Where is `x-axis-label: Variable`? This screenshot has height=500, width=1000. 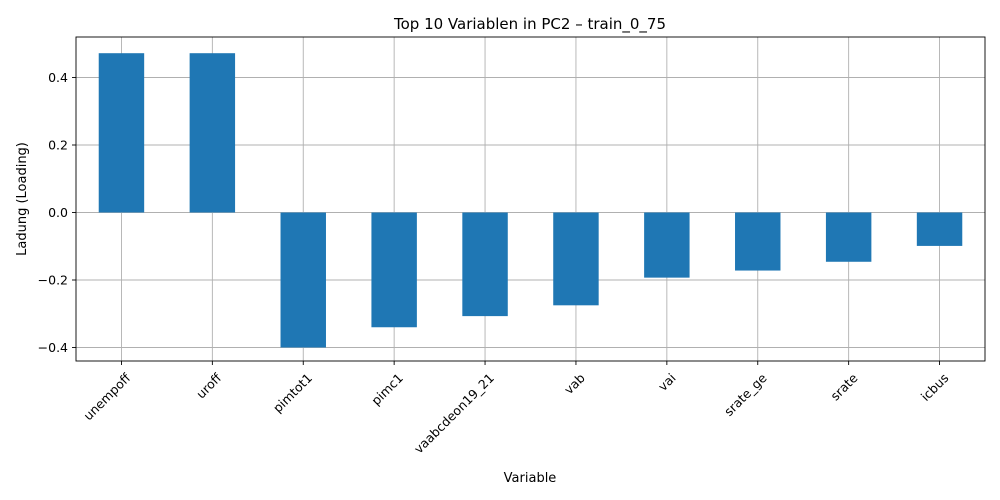 x-axis-label: Variable is located at coordinates (530, 478).